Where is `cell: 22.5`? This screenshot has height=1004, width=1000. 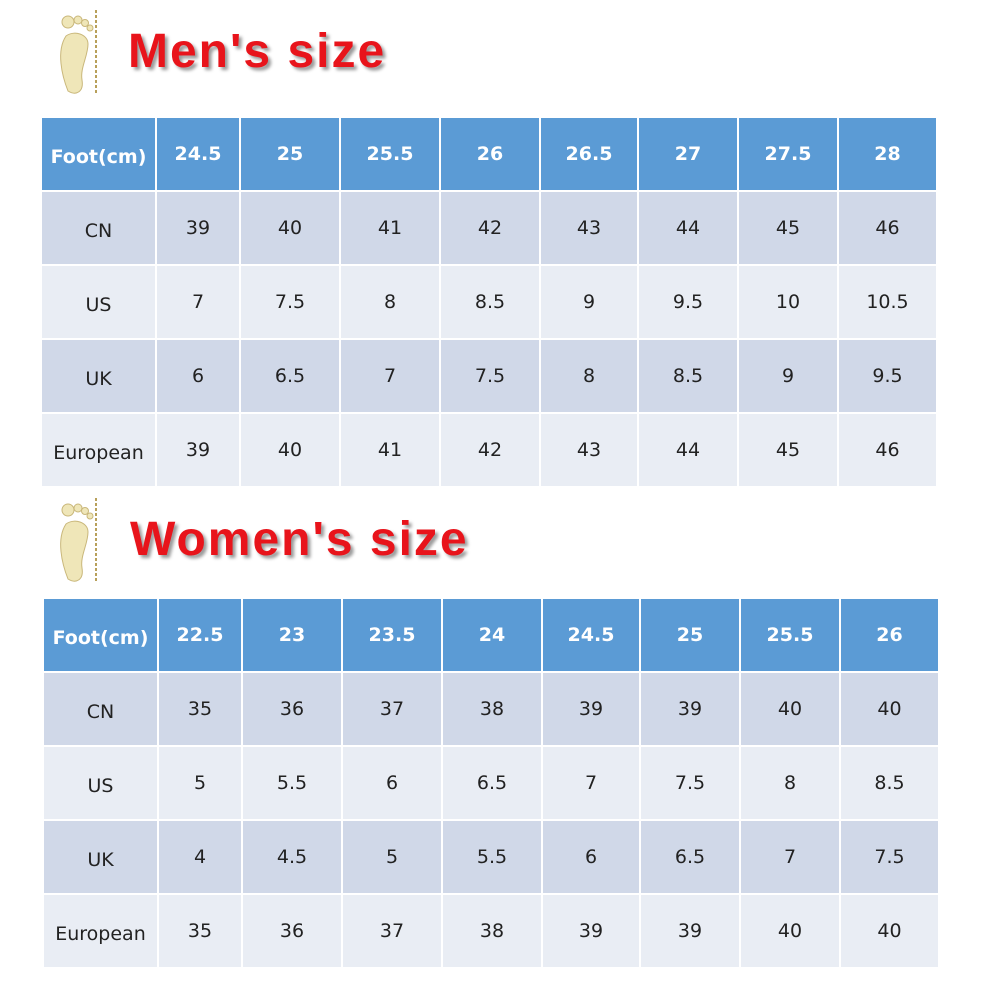
cell: 22.5 is located at coordinates (200, 636).